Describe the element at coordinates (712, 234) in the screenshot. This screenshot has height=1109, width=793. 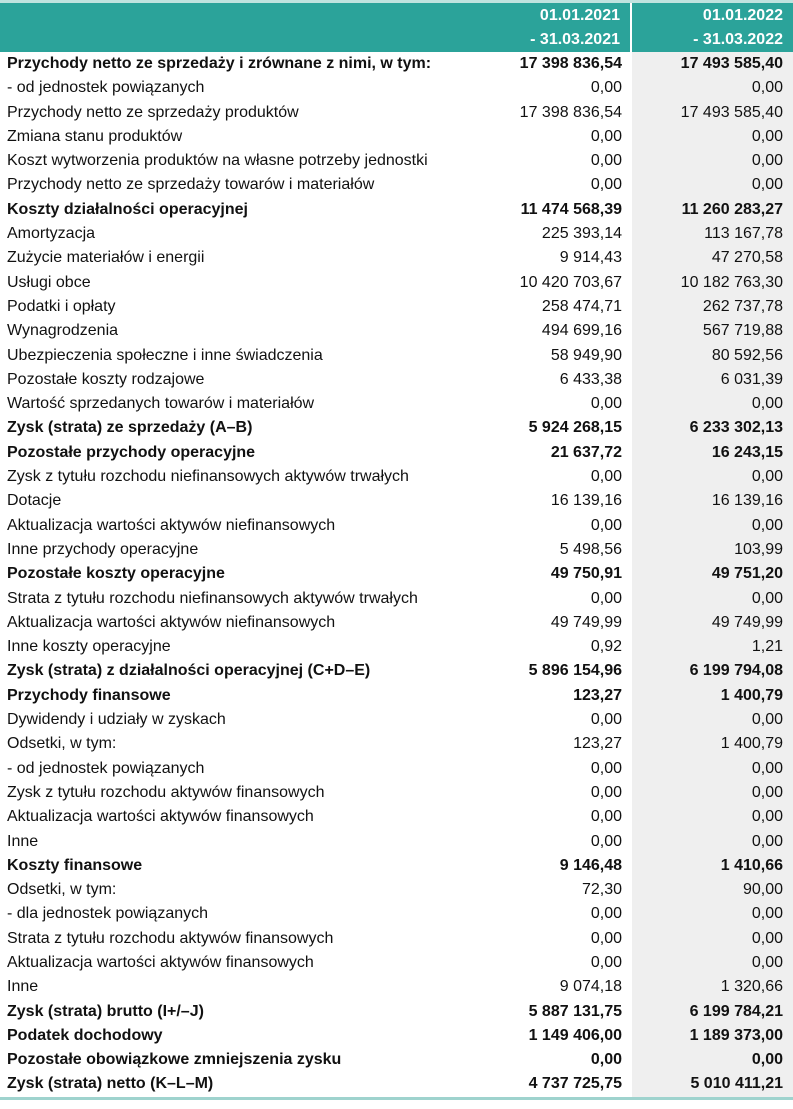
I see `value-2022: 113 167,78` at that location.